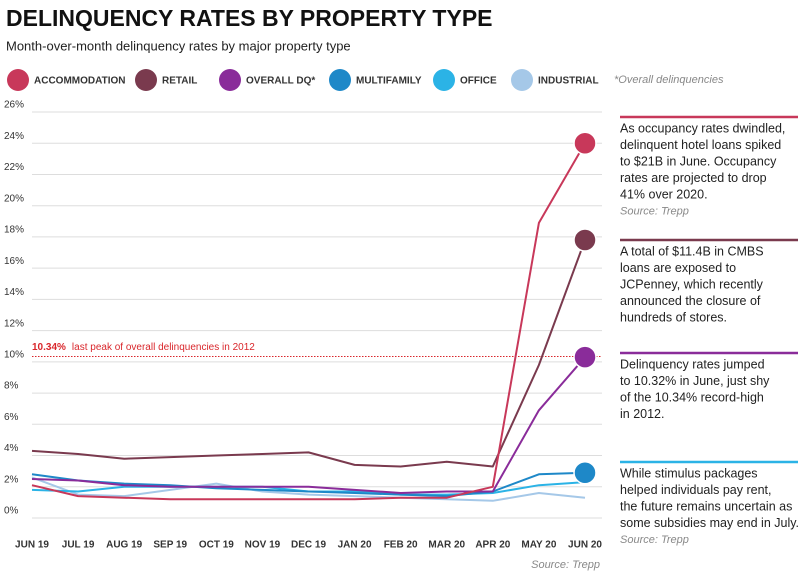 The image size is (808, 576). Describe the element at coordinates (124, 545) in the screenshot. I see `x-tick-label: AUG 19` at that location.